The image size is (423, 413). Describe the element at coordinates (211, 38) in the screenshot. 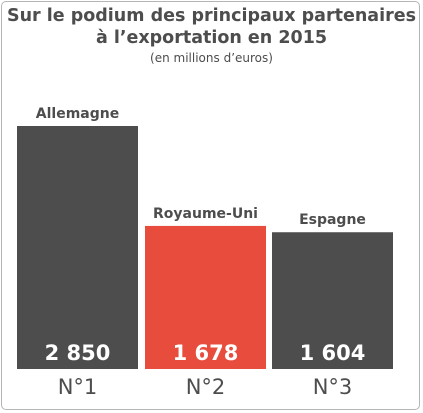

I see `chart-title-line-2: à l’exportation en 2015` at that location.